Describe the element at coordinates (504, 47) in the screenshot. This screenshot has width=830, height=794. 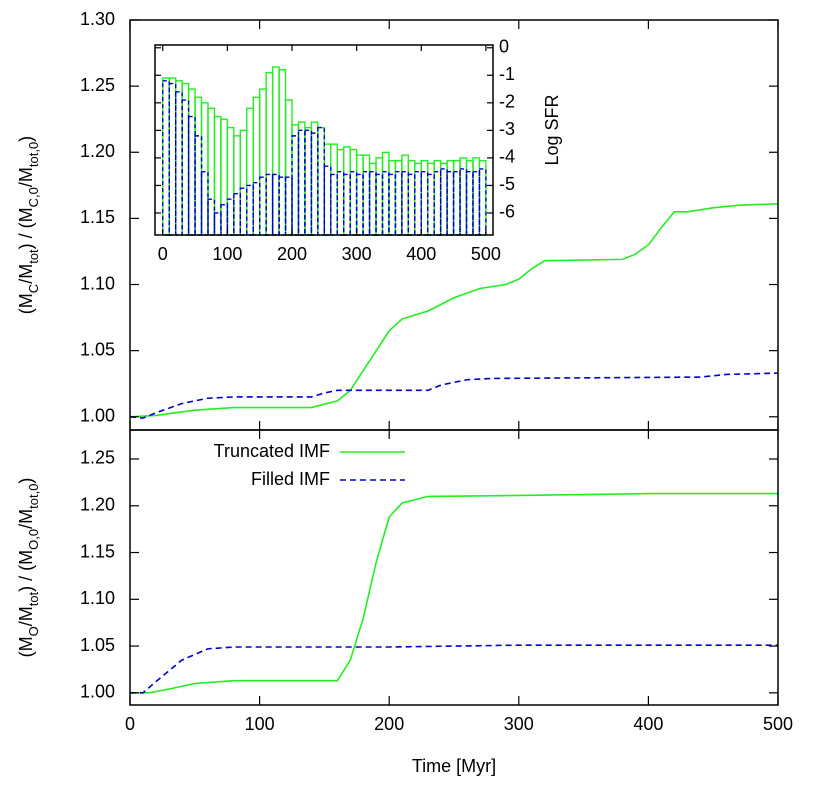
I see `y-tick-label: 0` at that location.